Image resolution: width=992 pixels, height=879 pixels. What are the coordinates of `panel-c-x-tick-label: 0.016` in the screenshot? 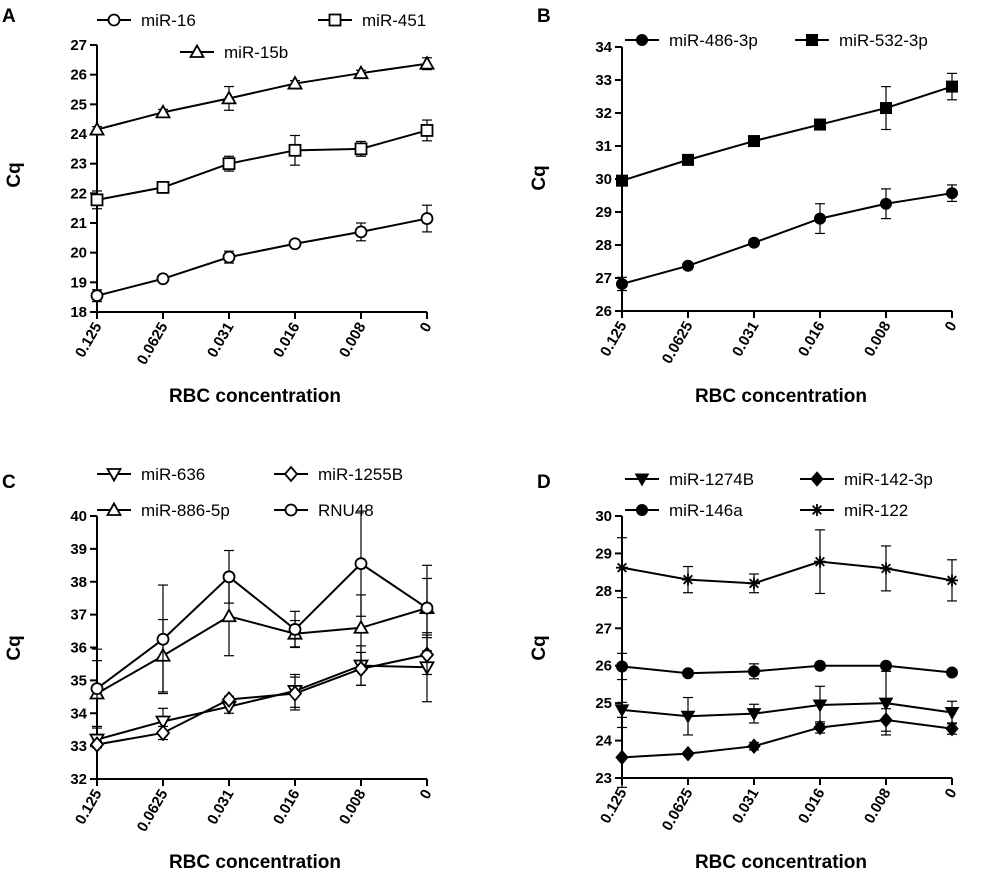 It's located at (286, 807).